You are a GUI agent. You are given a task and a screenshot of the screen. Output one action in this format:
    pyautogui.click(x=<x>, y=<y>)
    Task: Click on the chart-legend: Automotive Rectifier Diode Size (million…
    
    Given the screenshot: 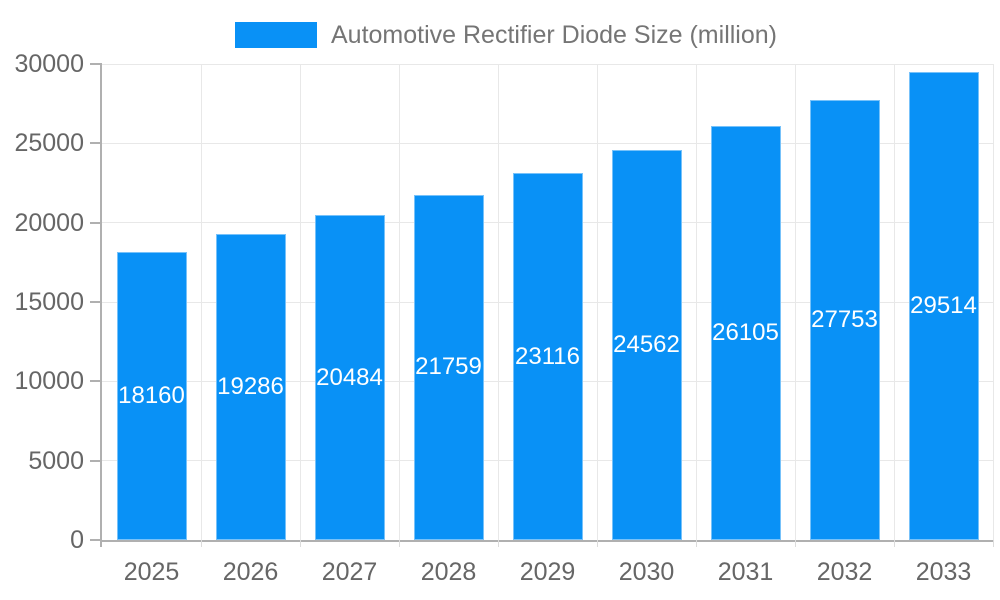 What is the action you would take?
    pyautogui.click(x=506, y=35)
    